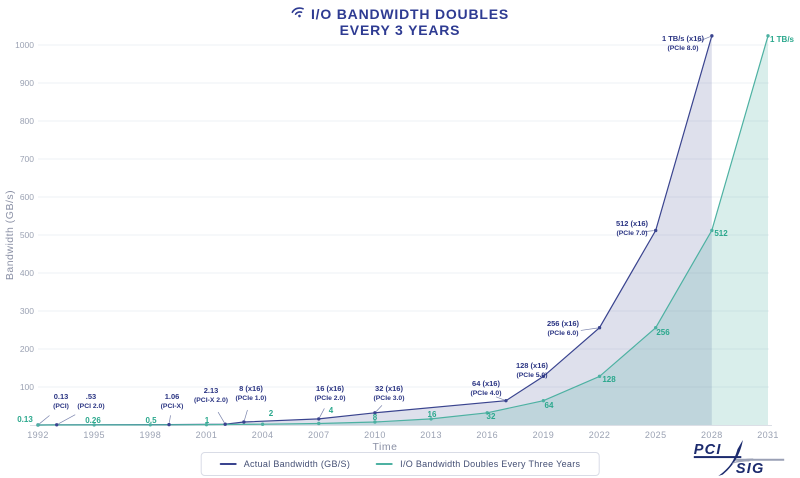 This screenshot has height=478, width=800. What do you see at coordinates (91, 396) in the screenshot?
I see `svg-text: .53` at bounding box center [91, 396].